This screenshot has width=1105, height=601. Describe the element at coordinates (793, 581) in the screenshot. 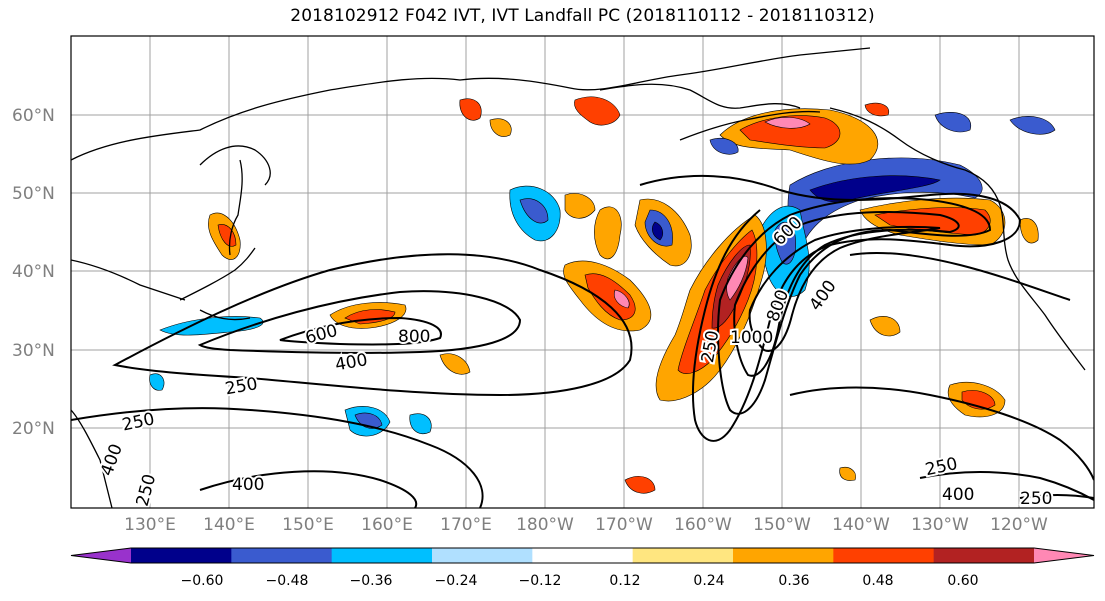

I see `colorbar-tick-label: 0.36` at that location.